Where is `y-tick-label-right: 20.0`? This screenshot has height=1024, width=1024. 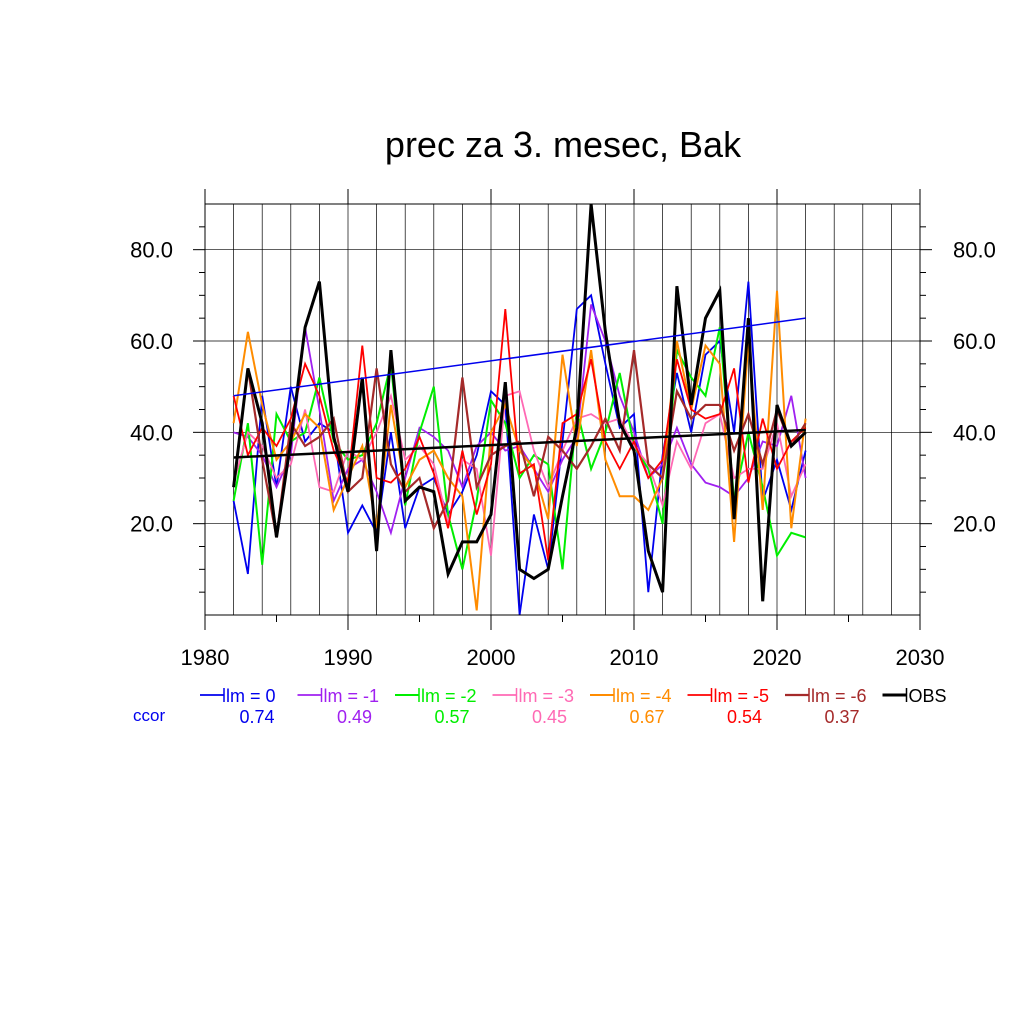
y-tick-label-right: 20.0 is located at coordinates (974, 524).